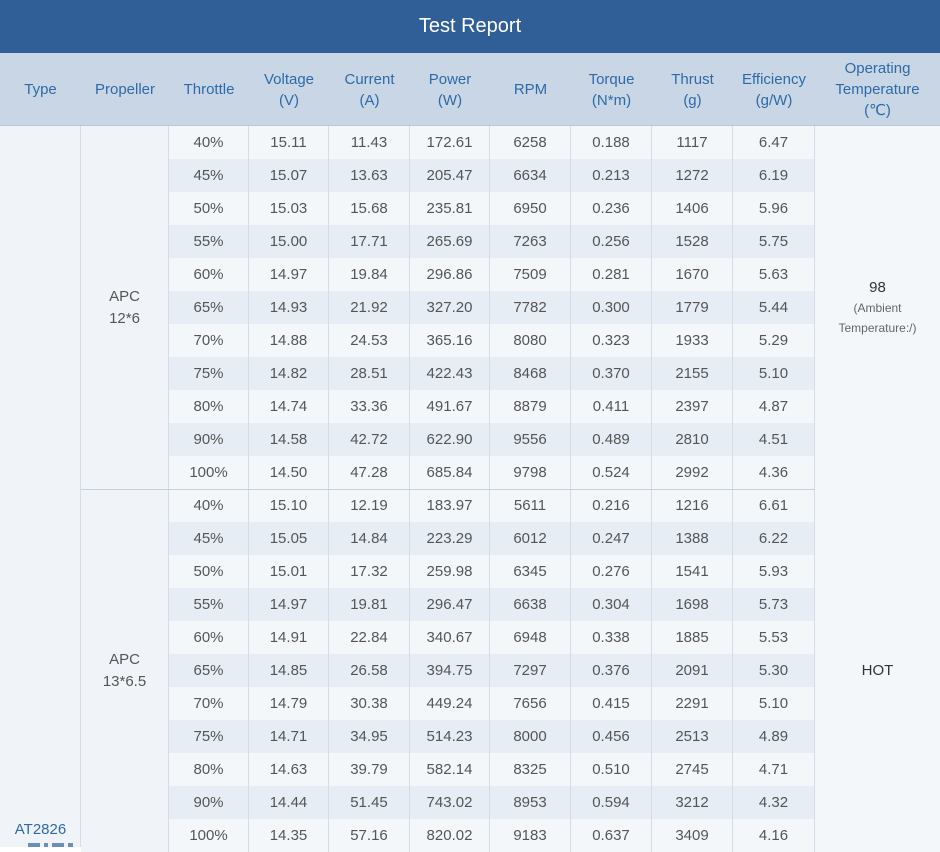  What do you see at coordinates (530, 505) in the screenshot?
I see `cell-rpm: 5611` at bounding box center [530, 505].